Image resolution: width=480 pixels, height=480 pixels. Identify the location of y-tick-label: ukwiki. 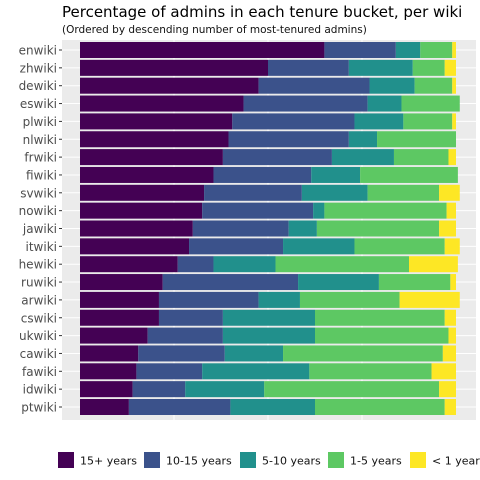
(38, 336).